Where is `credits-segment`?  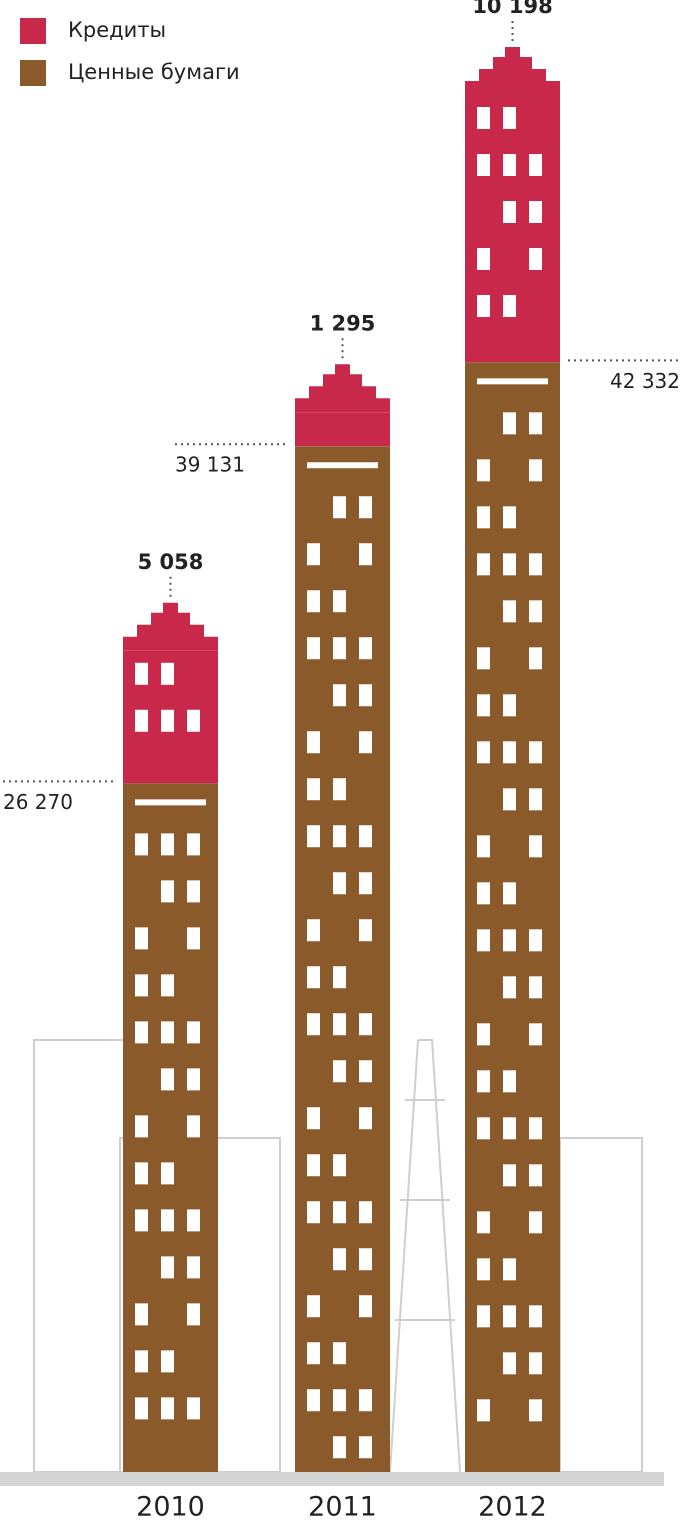
credits-segment is located at coordinates (512, 229).